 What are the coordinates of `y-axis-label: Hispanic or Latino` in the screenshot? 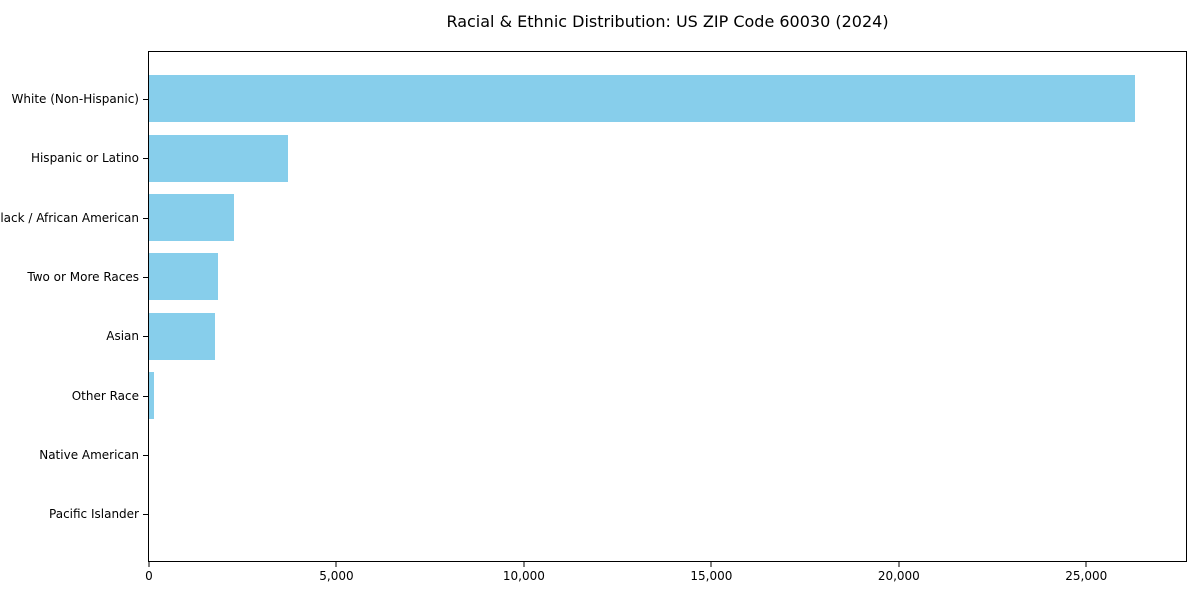 It's located at (84, 158).